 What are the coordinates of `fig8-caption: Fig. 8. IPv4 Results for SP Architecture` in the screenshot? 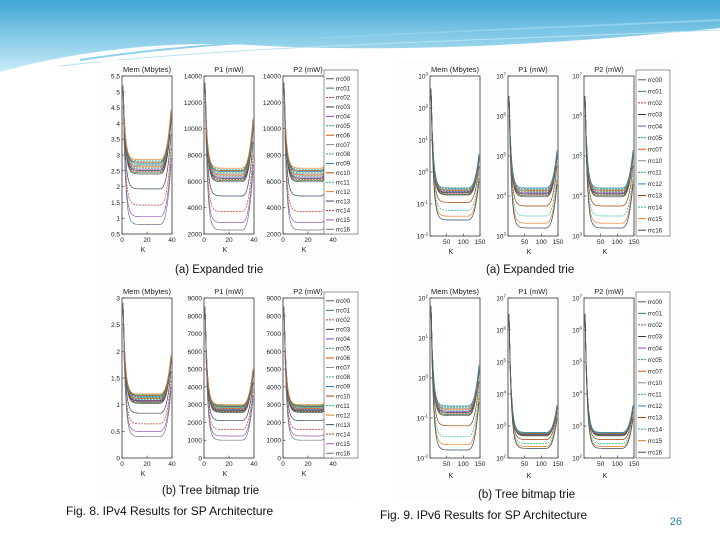 It's located at (170, 511).